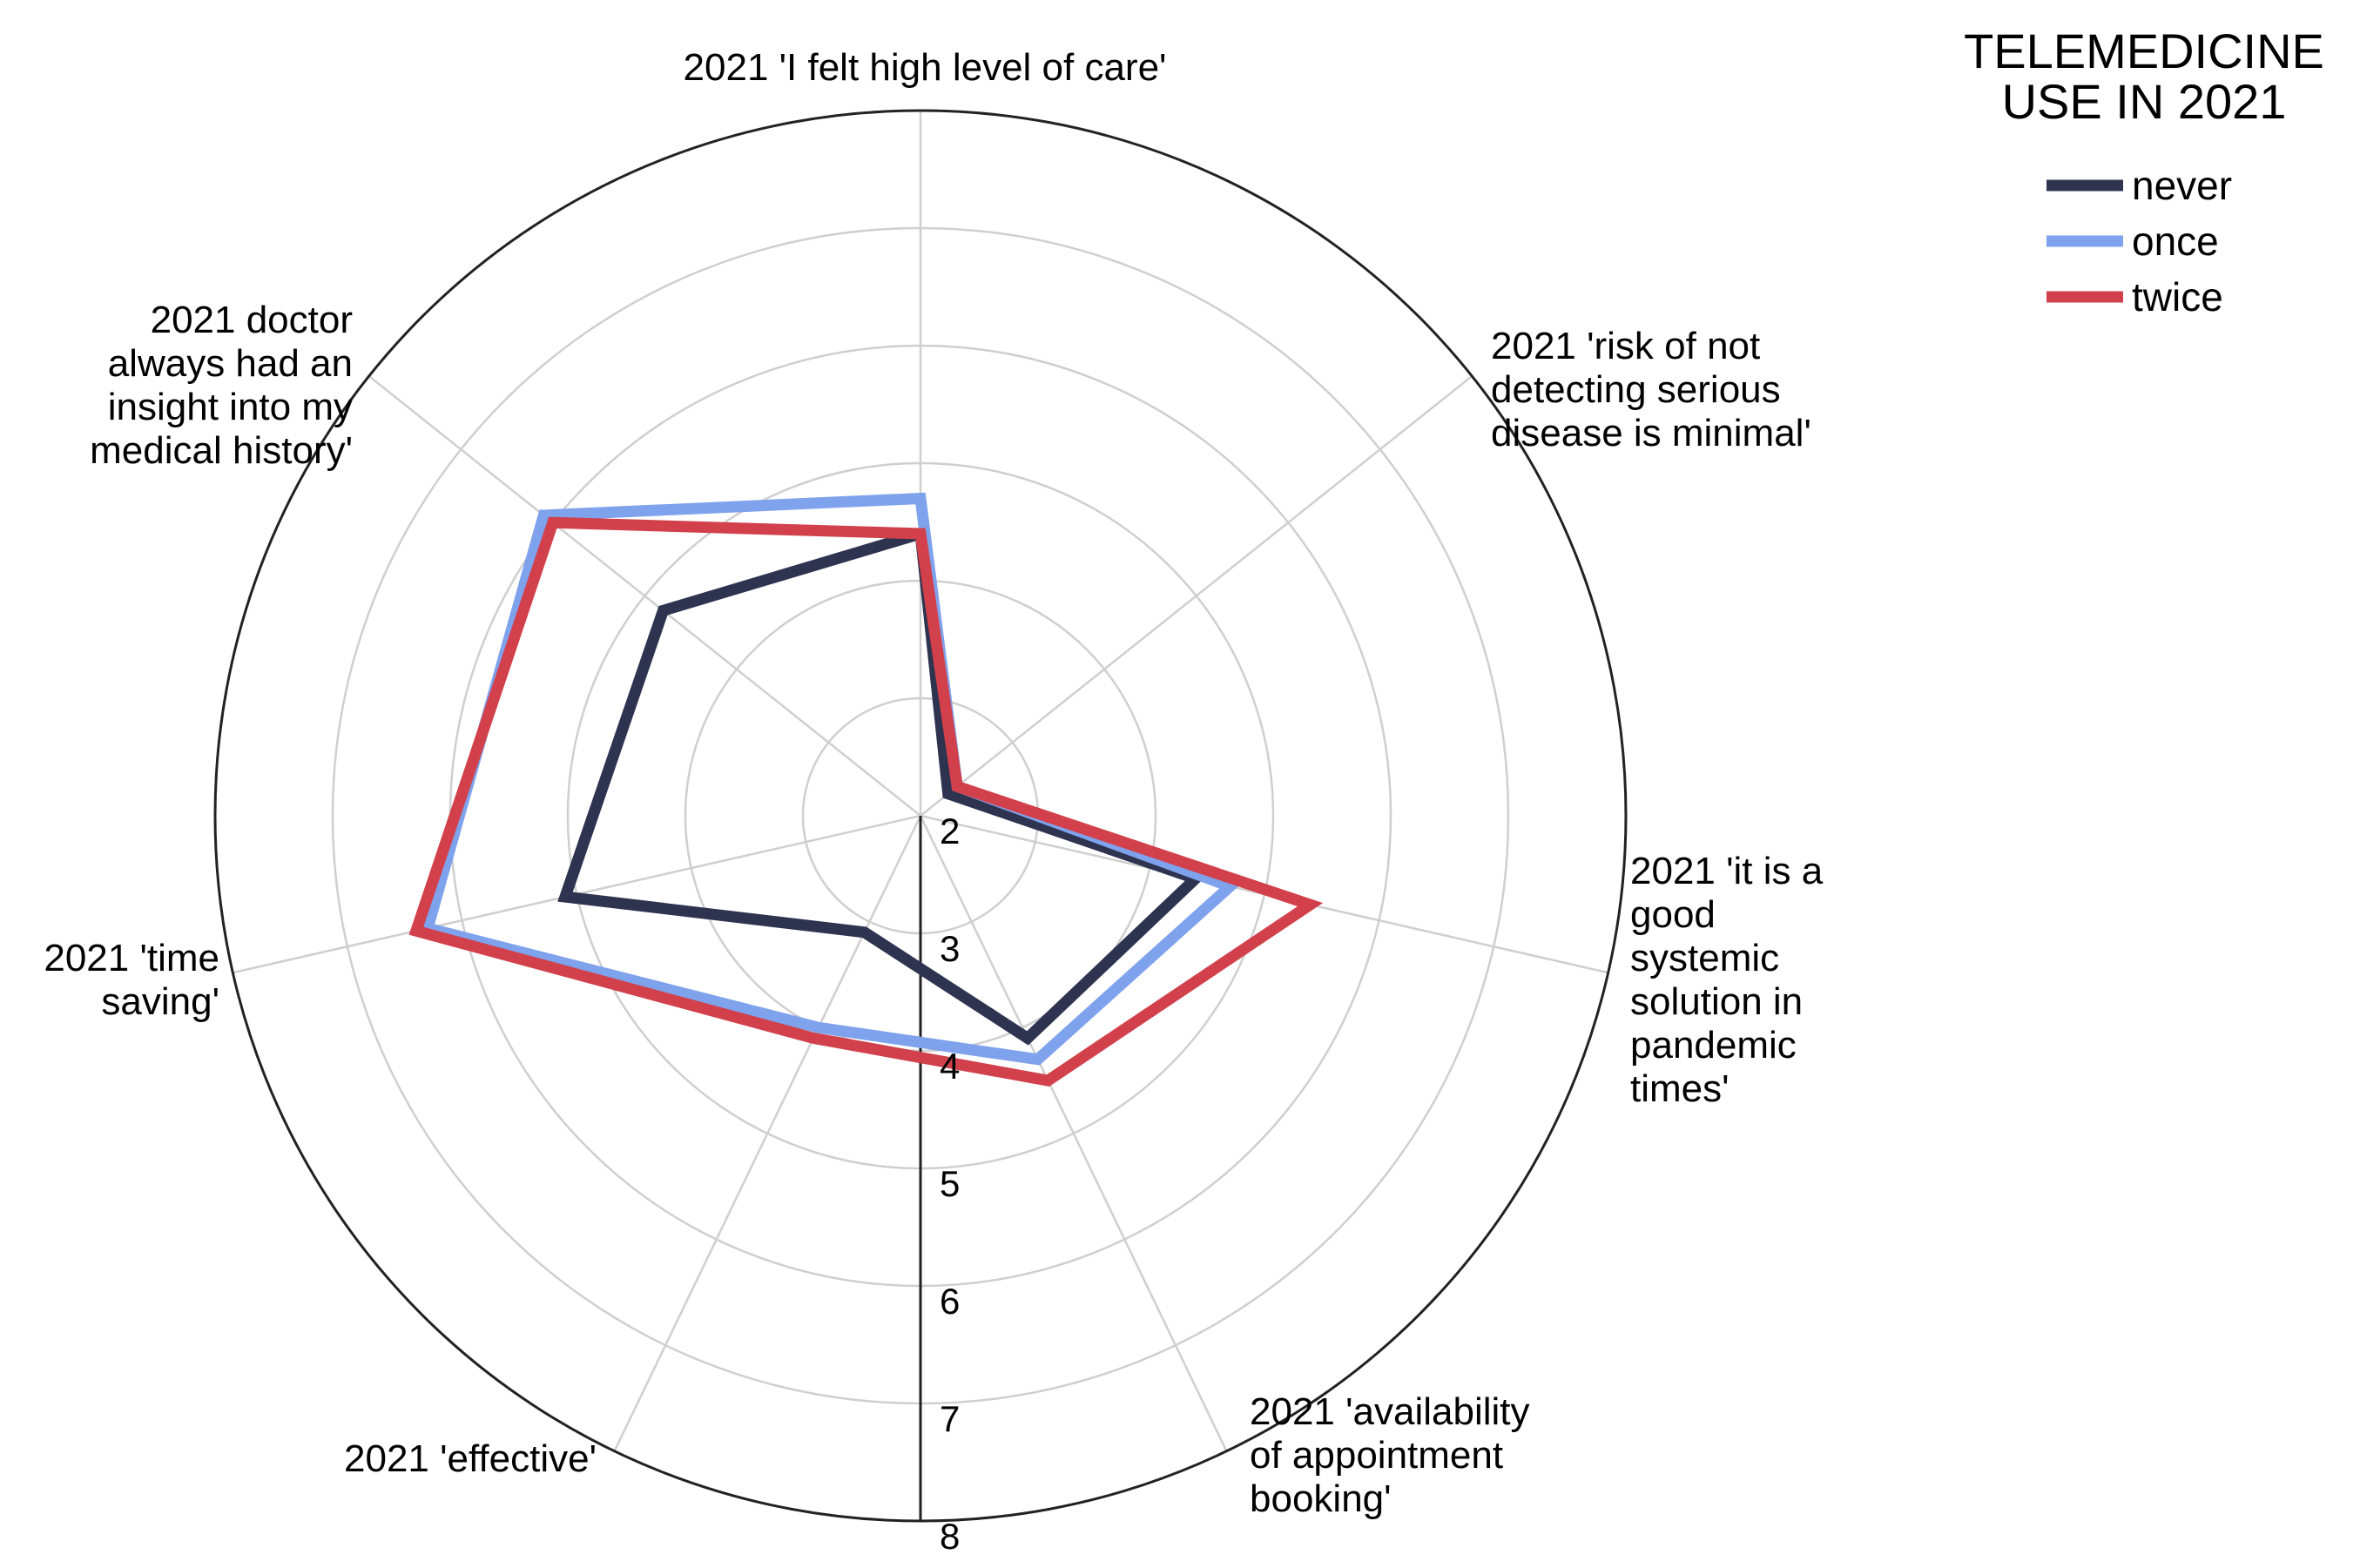 Image resolution: width=2360 pixels, height=1568 pixels. Describe the element at coordinates (950, 1066) in the screenshot. I see `tick-label-4: 4` at that location.